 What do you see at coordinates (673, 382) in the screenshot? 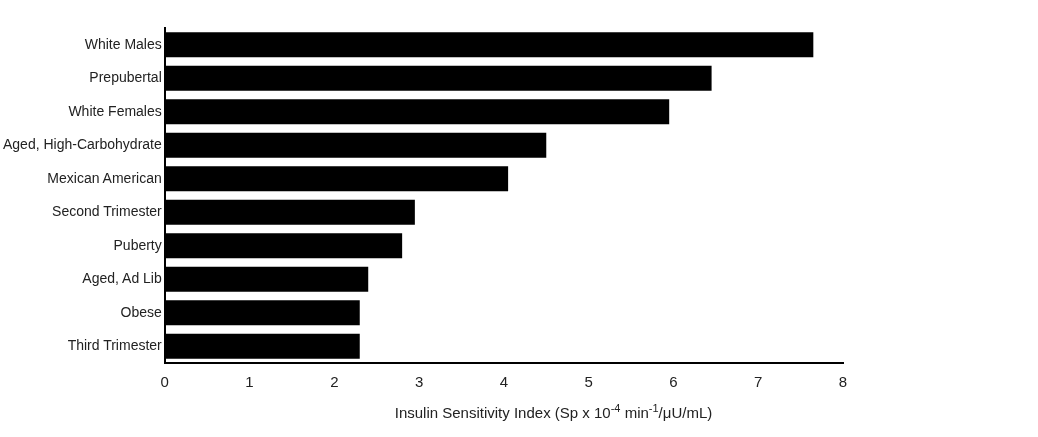
I see `x-tick-label: 6` at bounding box center [673, 382].